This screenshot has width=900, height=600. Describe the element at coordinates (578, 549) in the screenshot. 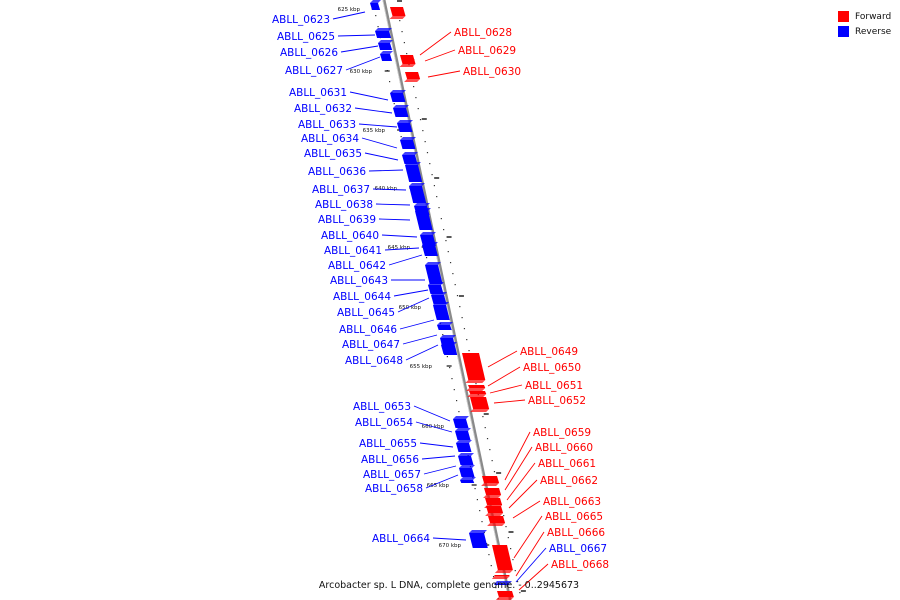

I see `gene-label: ABLL_0667` at that location.